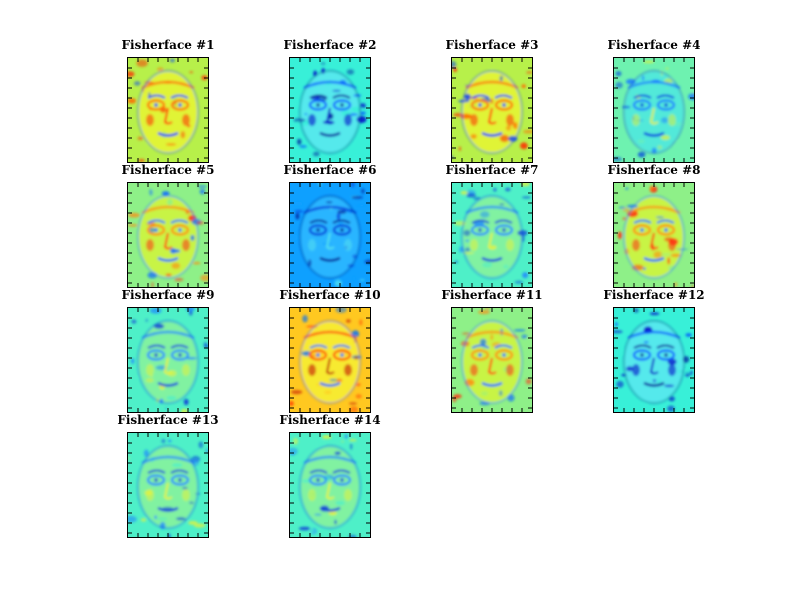  I want to click on face-outline, so click(654, 237).